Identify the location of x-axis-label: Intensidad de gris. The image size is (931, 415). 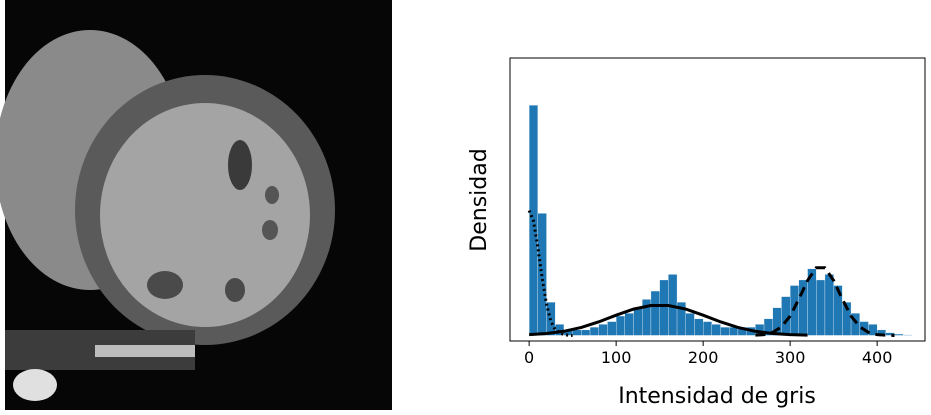
(717, 396).